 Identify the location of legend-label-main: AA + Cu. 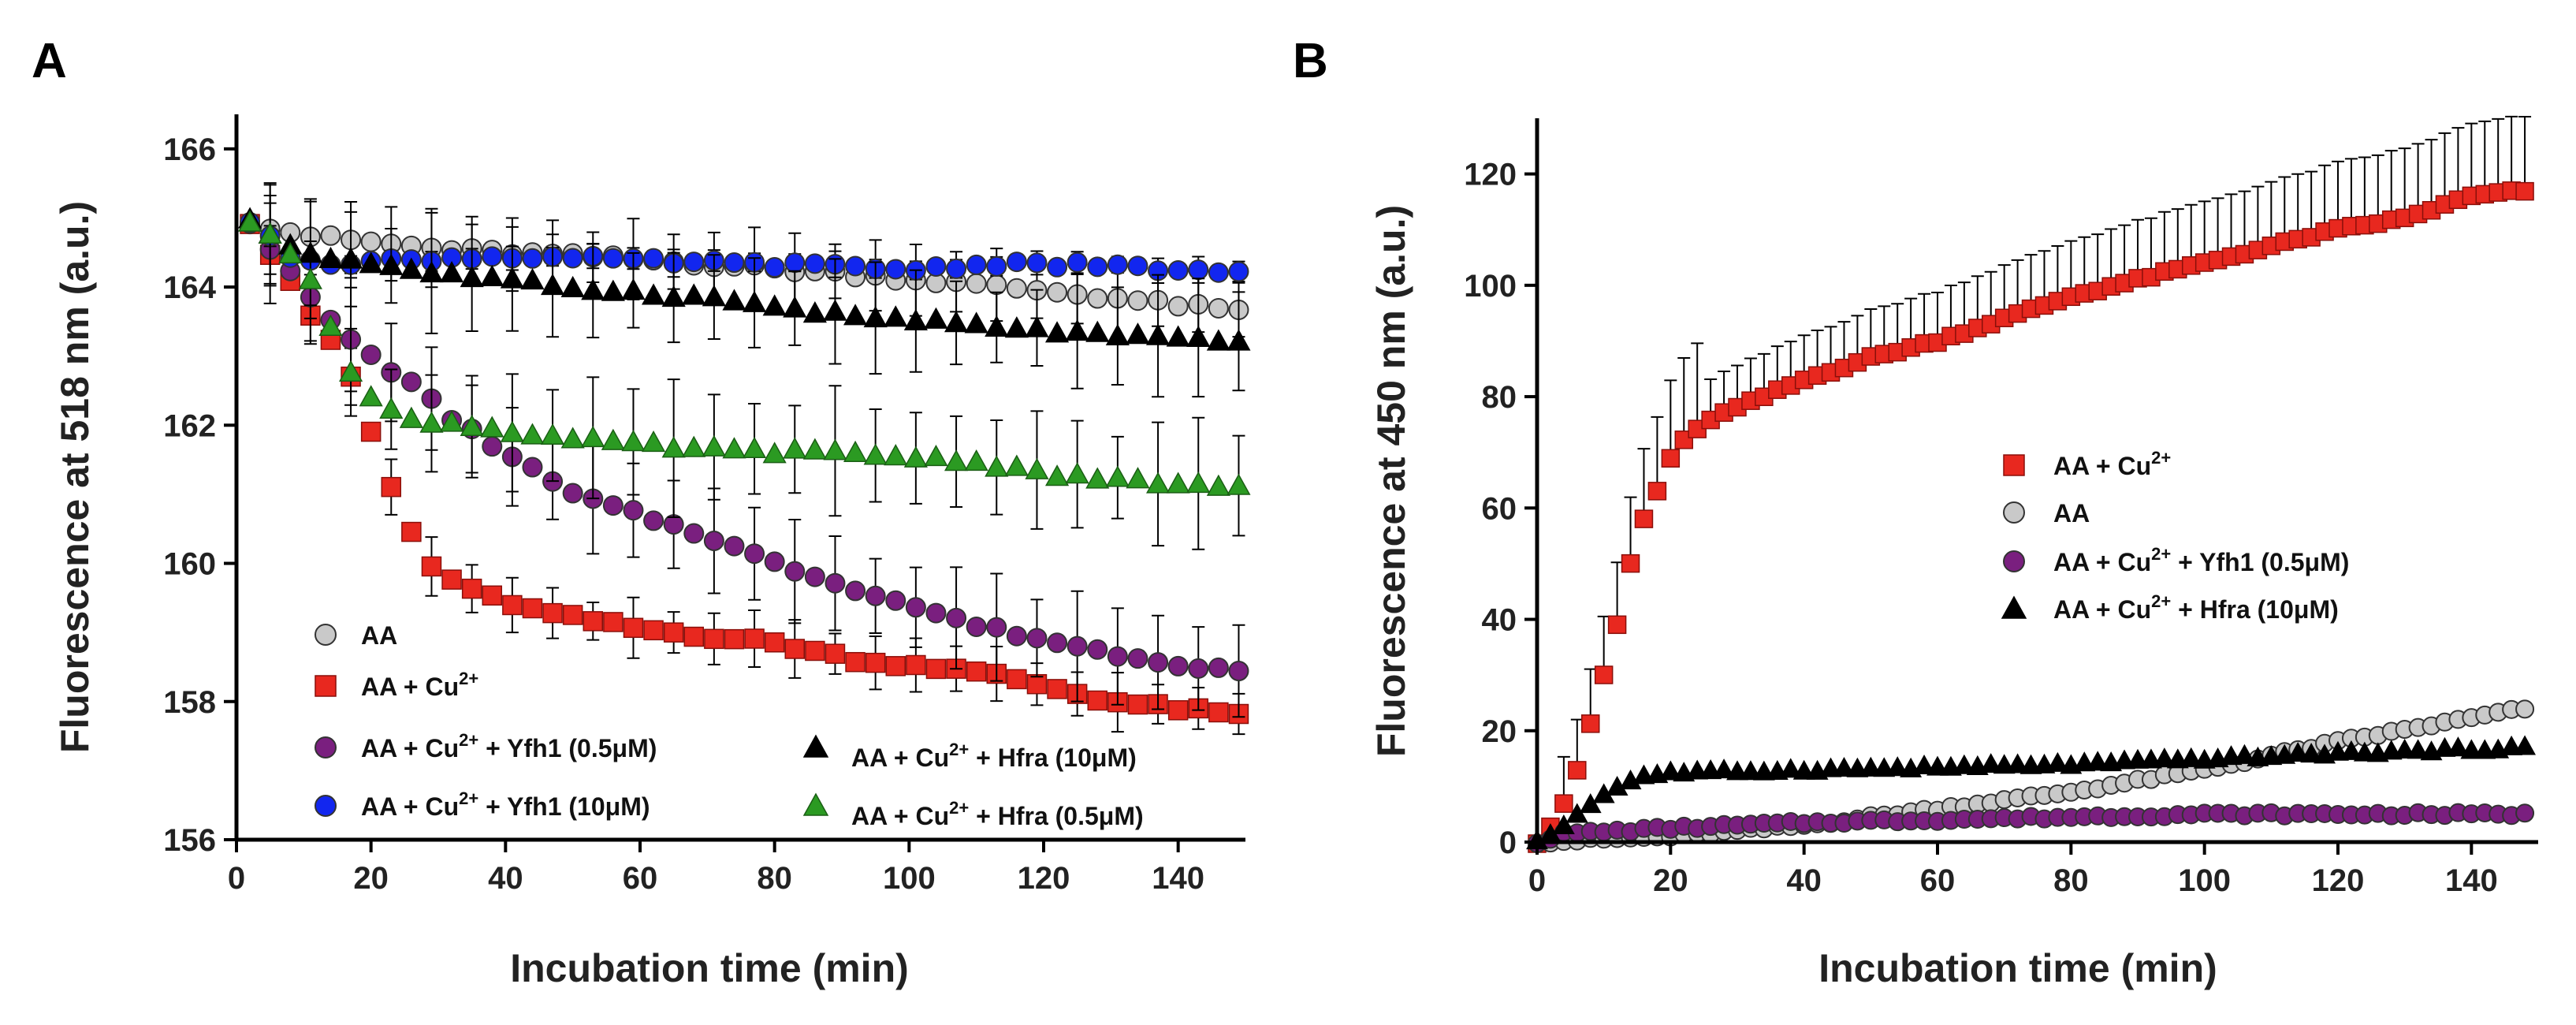
(900, 816).